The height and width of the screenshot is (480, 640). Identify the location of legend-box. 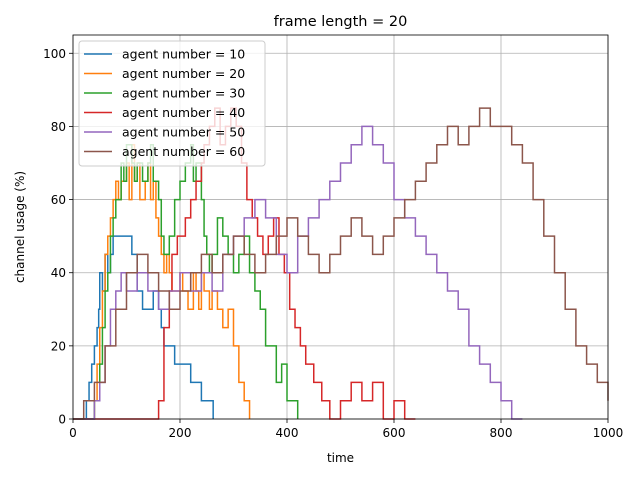
(172, 103).